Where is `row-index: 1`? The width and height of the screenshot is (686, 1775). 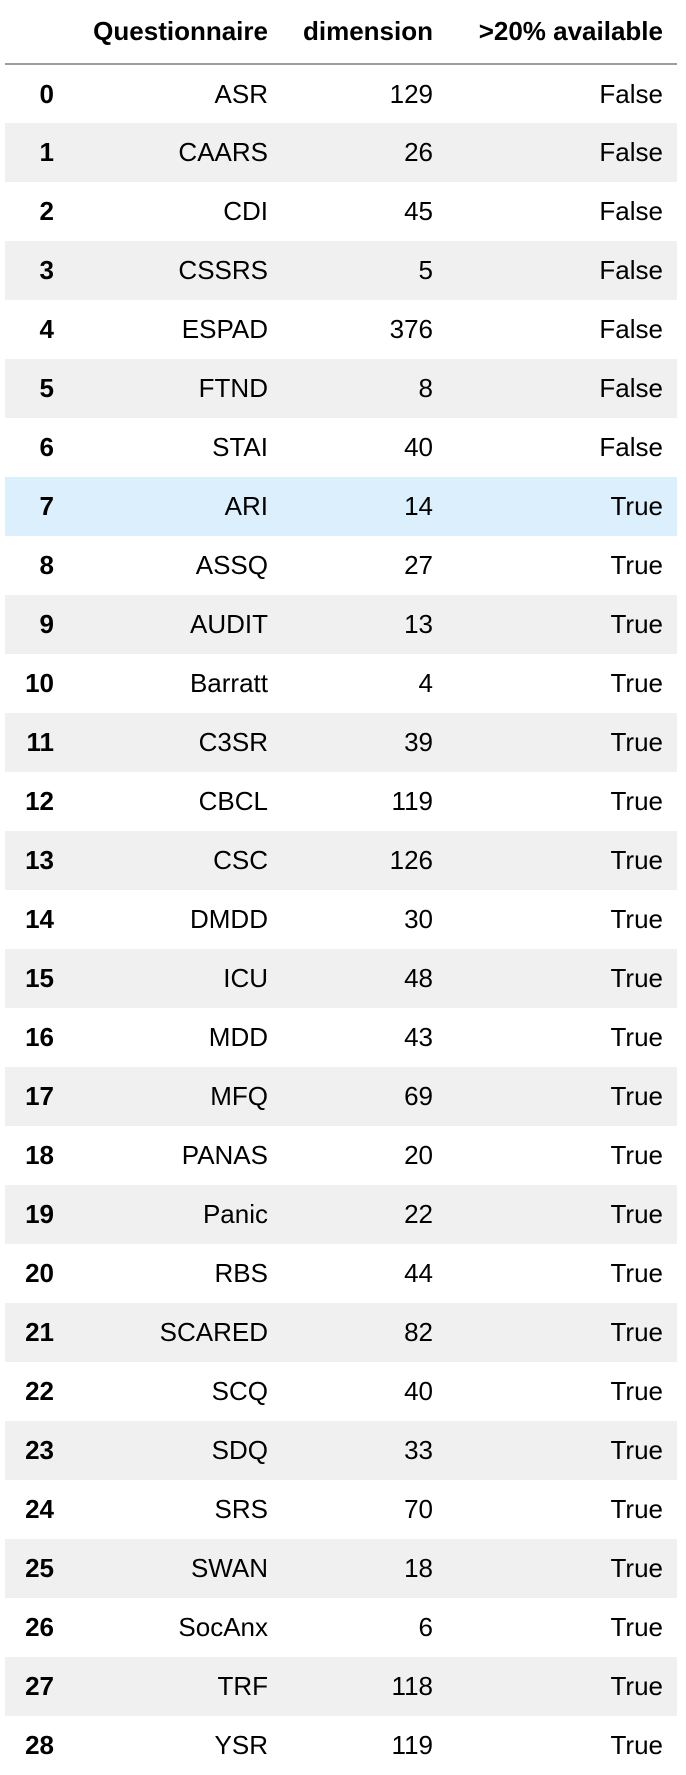 row-index: 1 is located at coordinates (46, 152).